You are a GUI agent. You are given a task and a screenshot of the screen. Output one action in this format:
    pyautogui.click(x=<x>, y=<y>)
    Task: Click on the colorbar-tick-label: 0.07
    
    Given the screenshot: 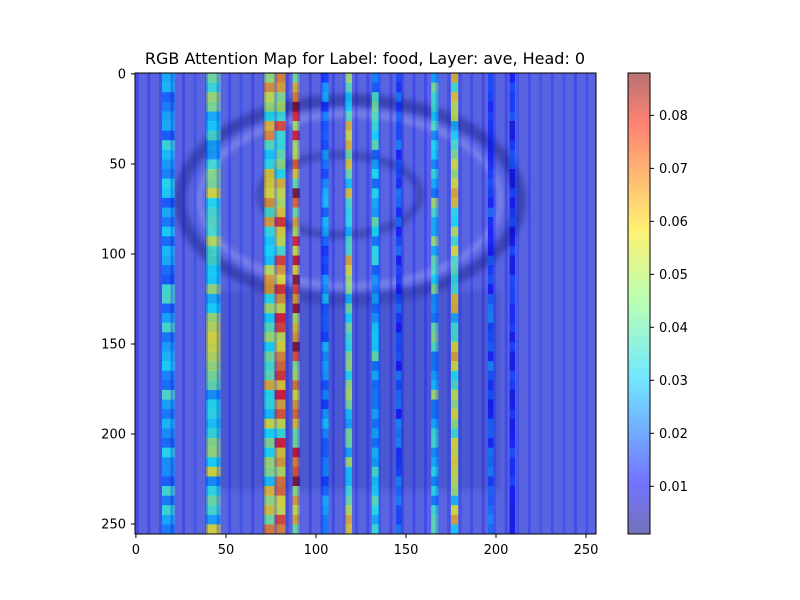 What is the action you would take?
    pyautogui.click(x=673, y=169)
    